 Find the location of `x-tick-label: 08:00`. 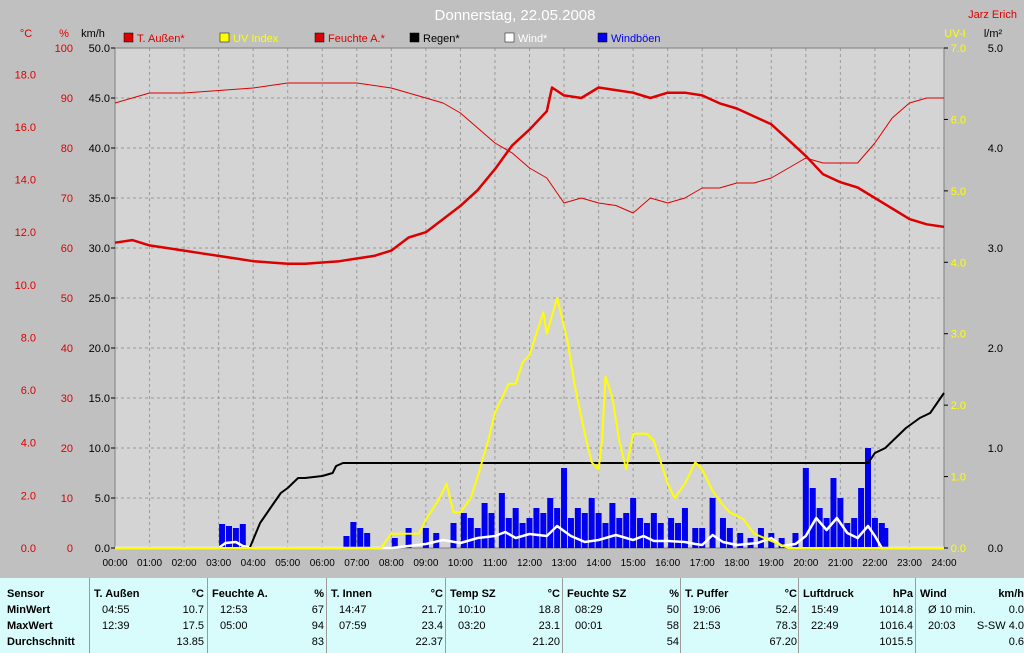

x-tick-label: 08:00 is located at coordinates (391, 563).